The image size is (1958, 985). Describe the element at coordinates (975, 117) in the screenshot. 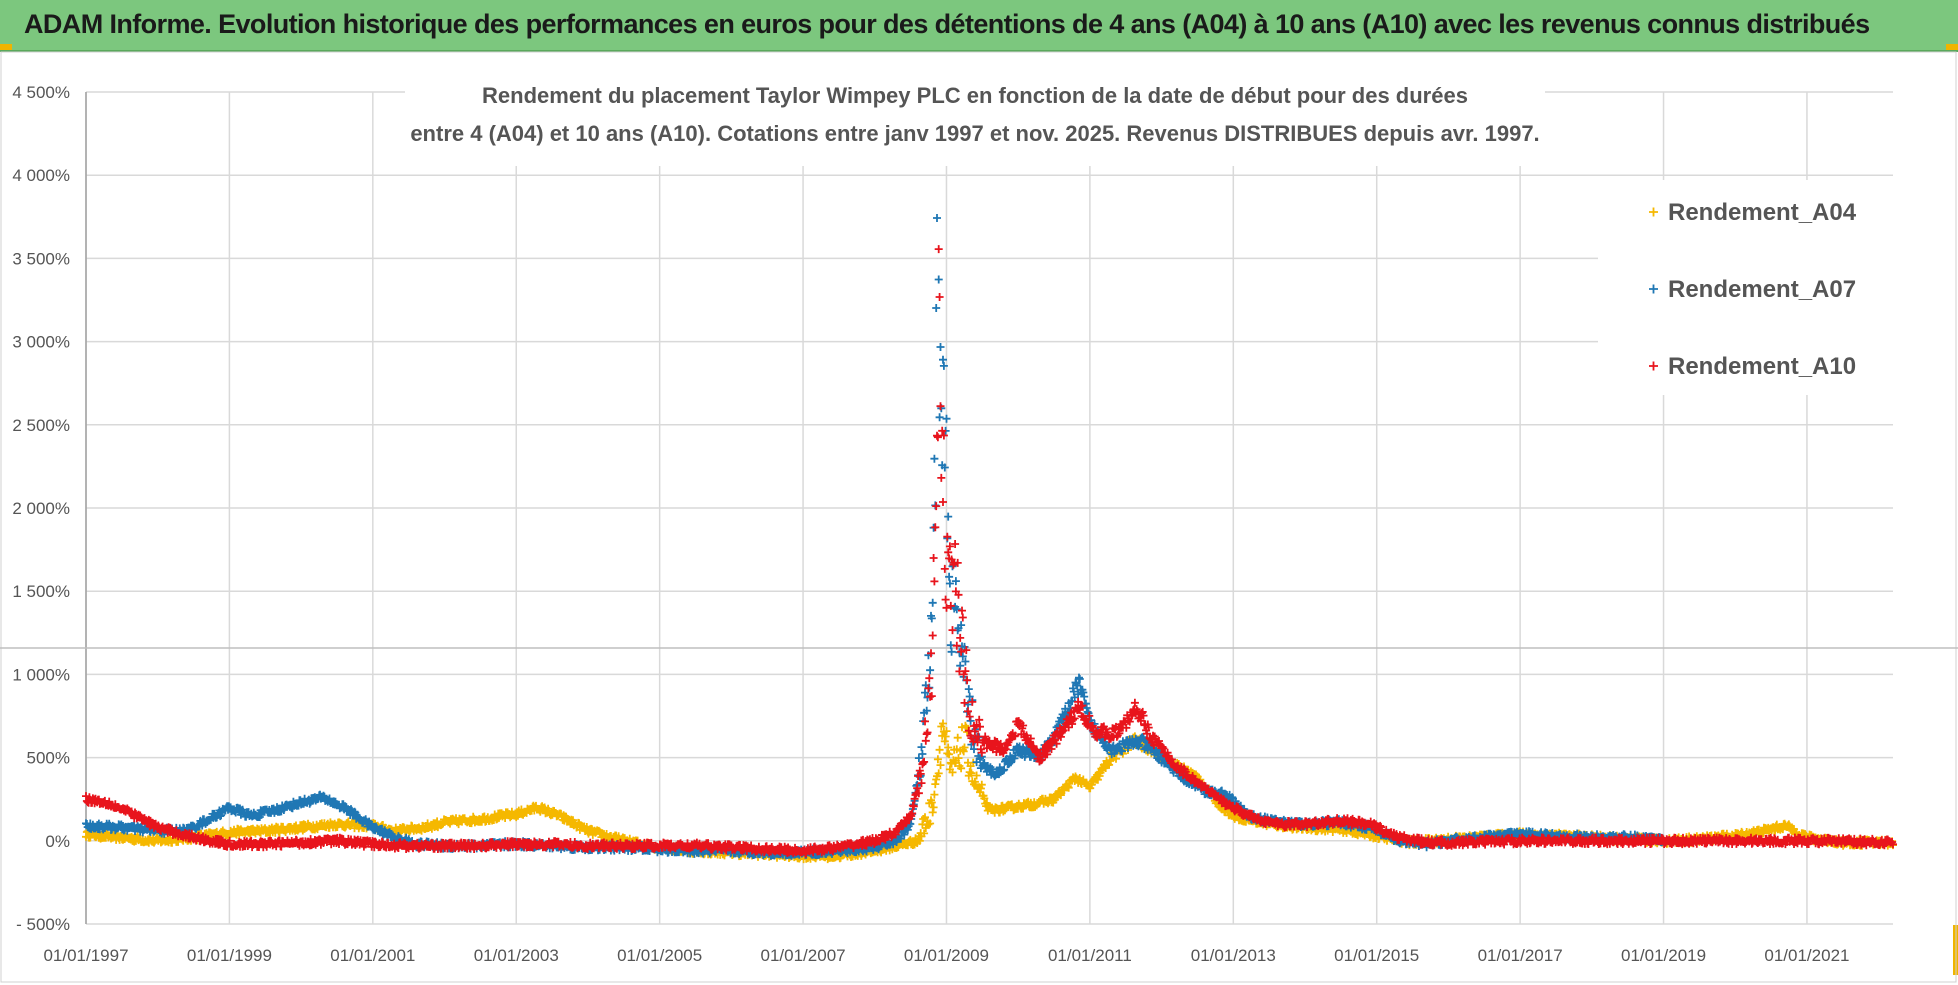

I see `title-box` at that location.